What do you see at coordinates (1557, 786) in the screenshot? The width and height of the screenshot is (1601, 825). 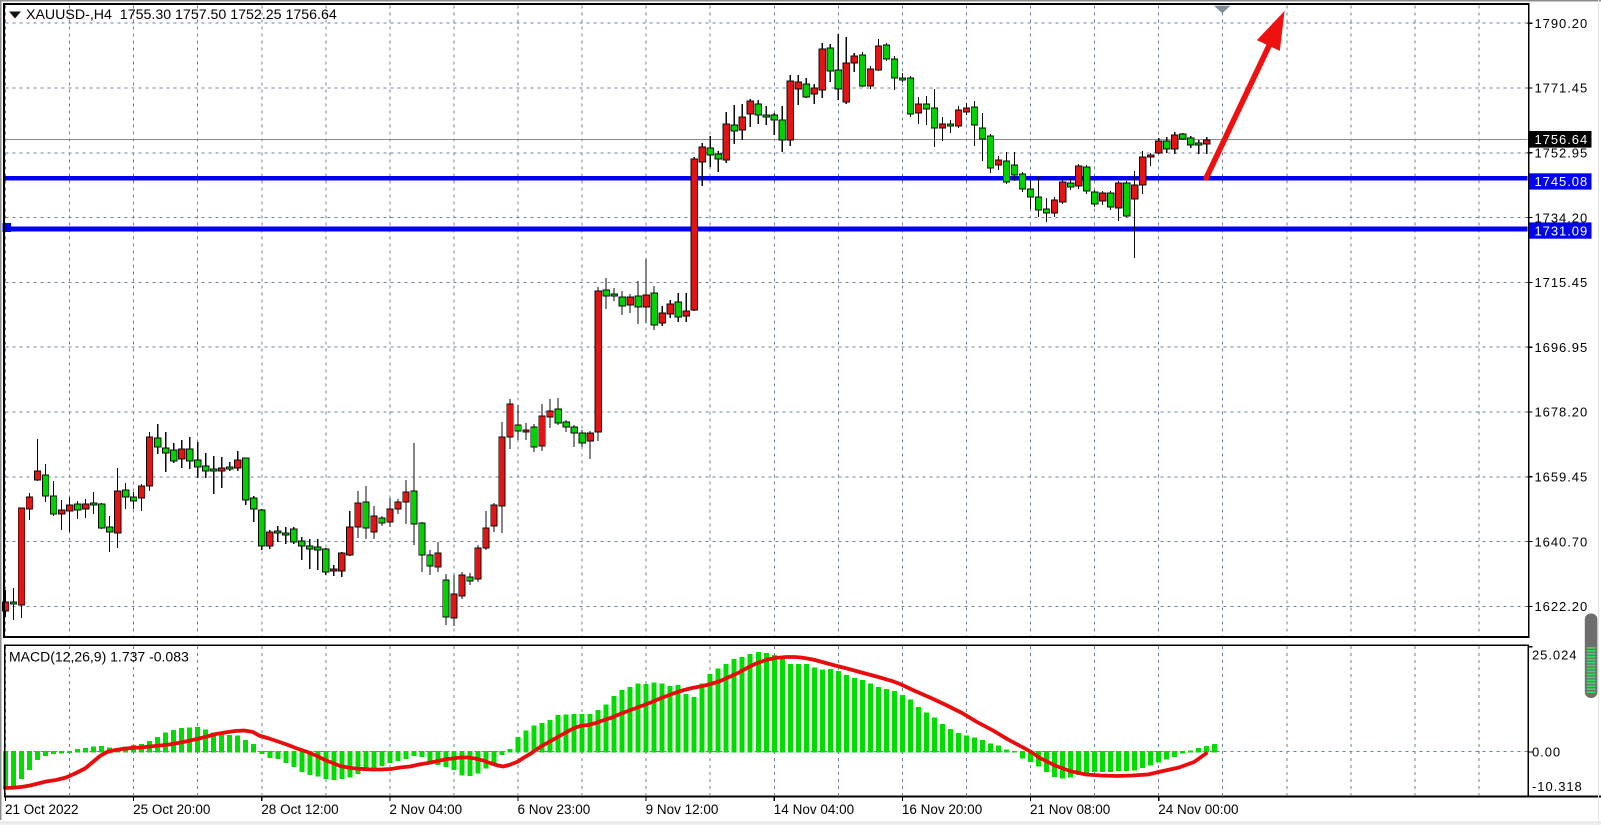 I see `svg-text: -10.318` at bounding box center [1557, 786].